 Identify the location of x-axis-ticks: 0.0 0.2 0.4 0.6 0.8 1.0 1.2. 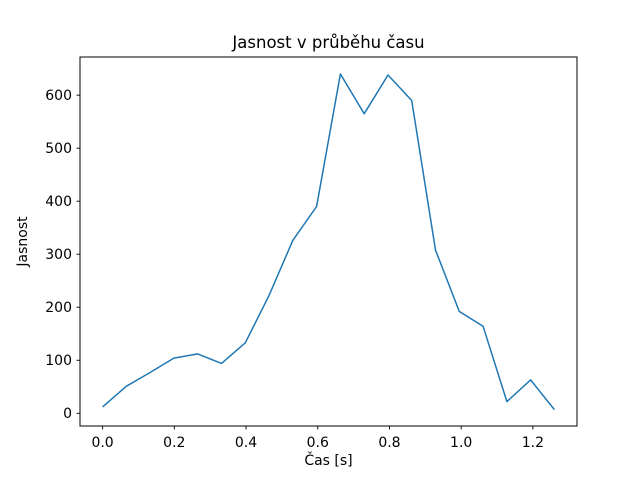
(317, 438).